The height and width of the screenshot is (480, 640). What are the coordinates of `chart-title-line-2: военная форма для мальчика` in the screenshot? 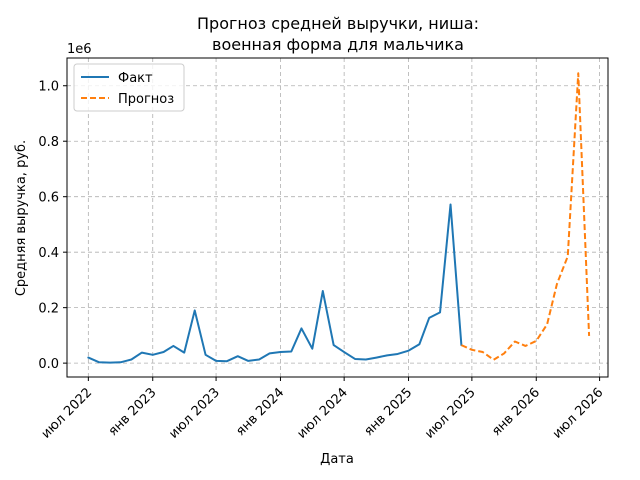 It's located at (338, 44).